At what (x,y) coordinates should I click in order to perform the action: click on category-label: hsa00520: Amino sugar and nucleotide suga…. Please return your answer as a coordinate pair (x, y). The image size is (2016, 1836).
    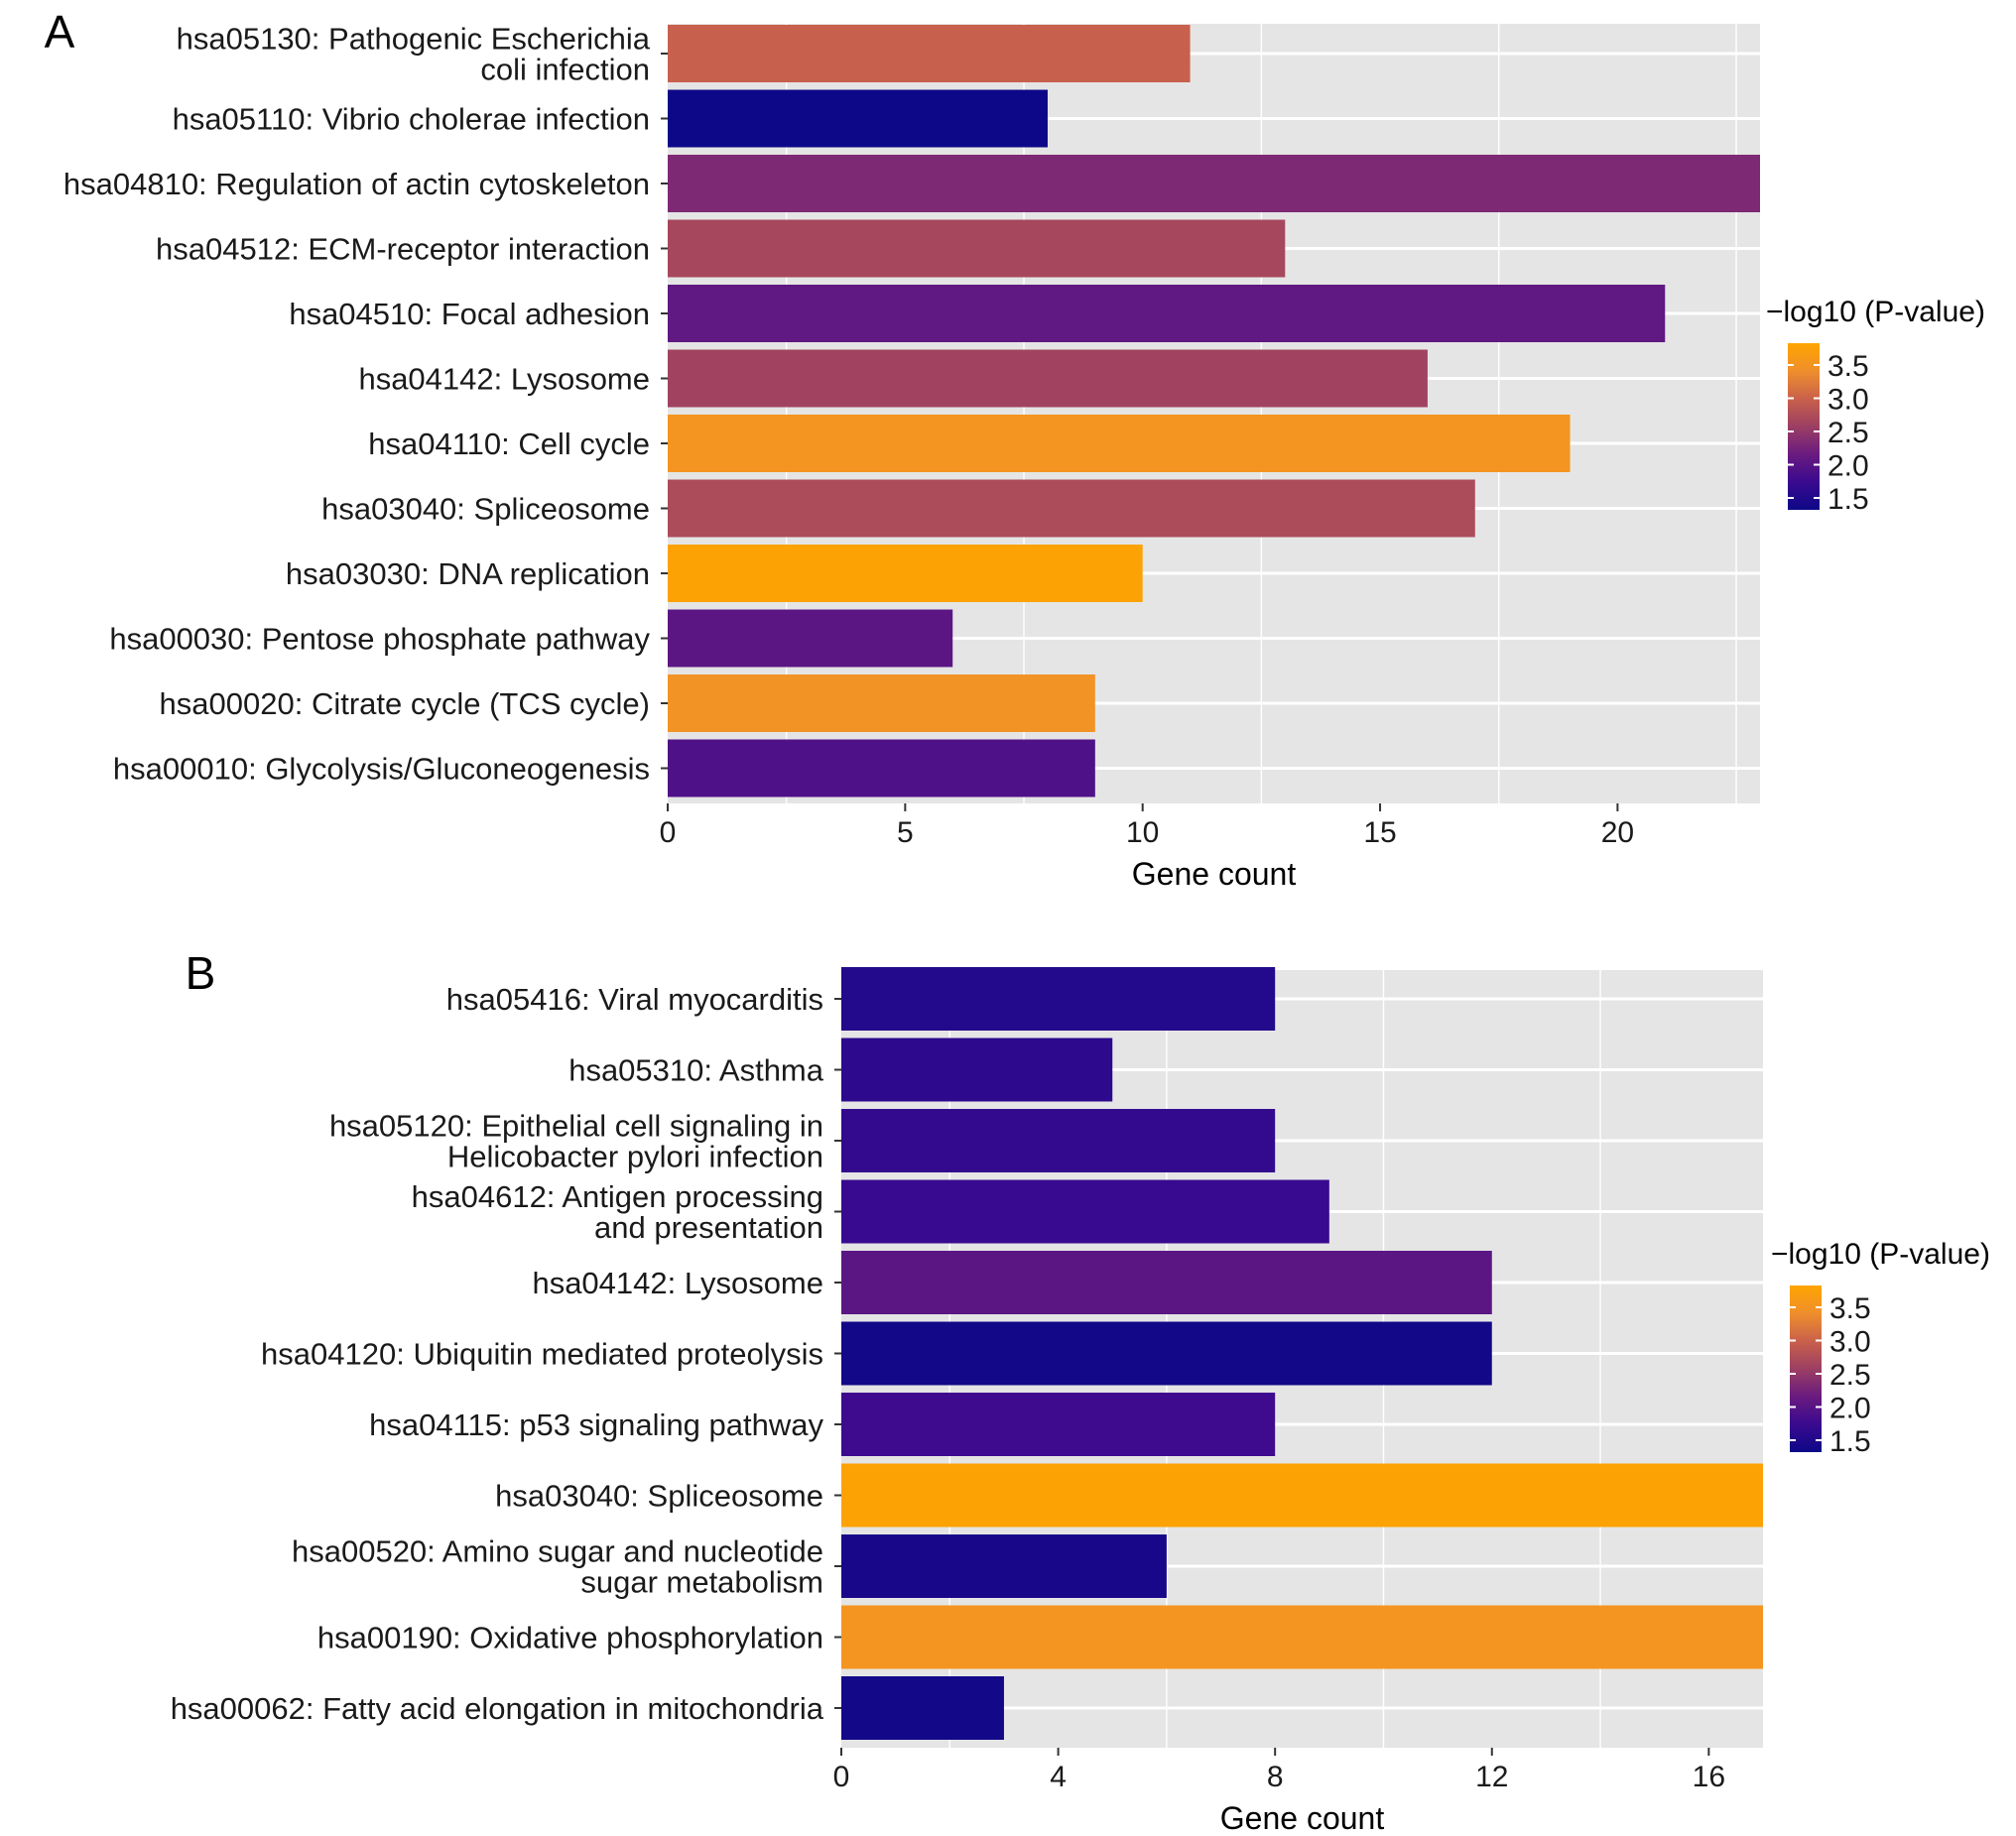
    Looking at the image, I should click on (557, 1567).